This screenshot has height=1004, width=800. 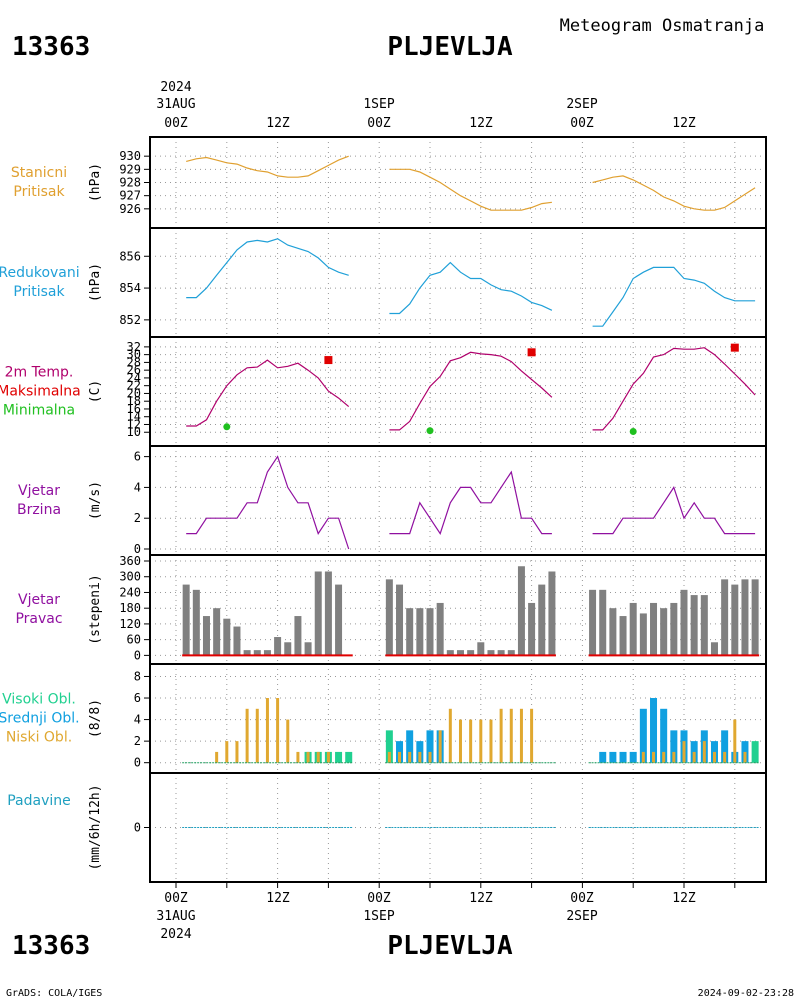 What do you see at coordinates (134, 355) in the screenshot?
I see `y-tick-label: 30` at bounding box center [134, 355].